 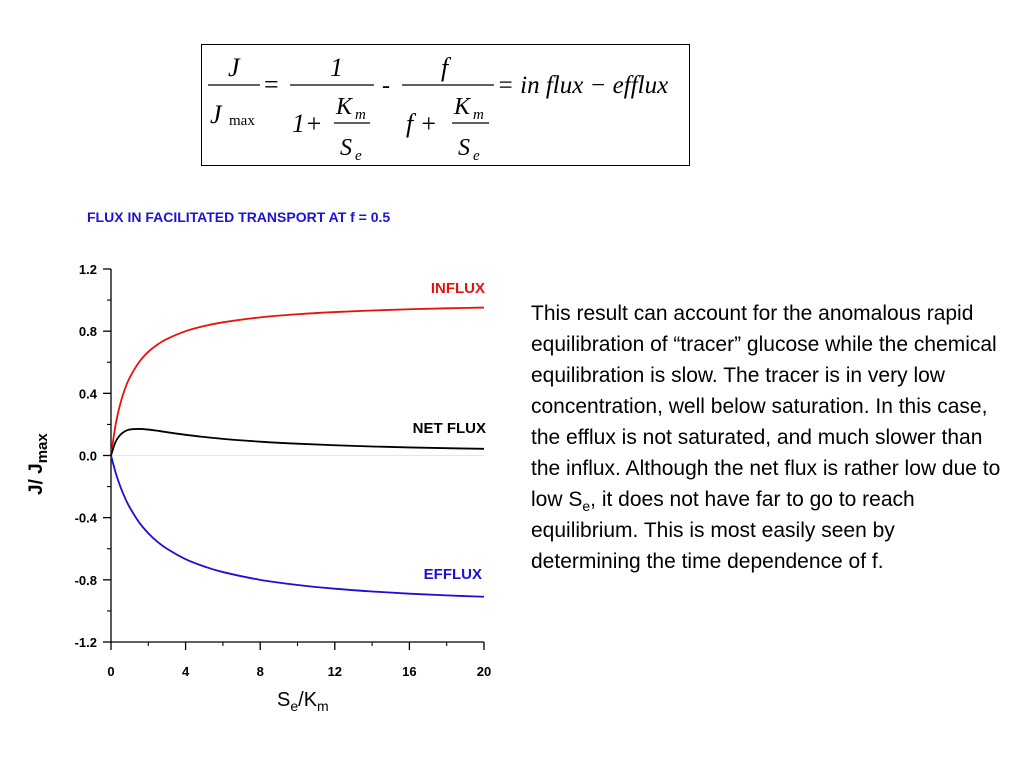 What do you see at coordinates (409, 671) in the screenshot?
I see `x-tick-label: 16` at bounding box center [409, 671].